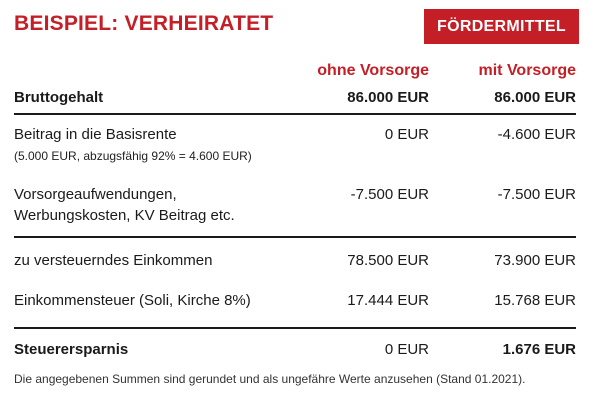 Image resolution: width=594 pixels, height=400 pixels. I want to click on value-mit-vorsorge: -4.600 EUR, so click(536, 134).